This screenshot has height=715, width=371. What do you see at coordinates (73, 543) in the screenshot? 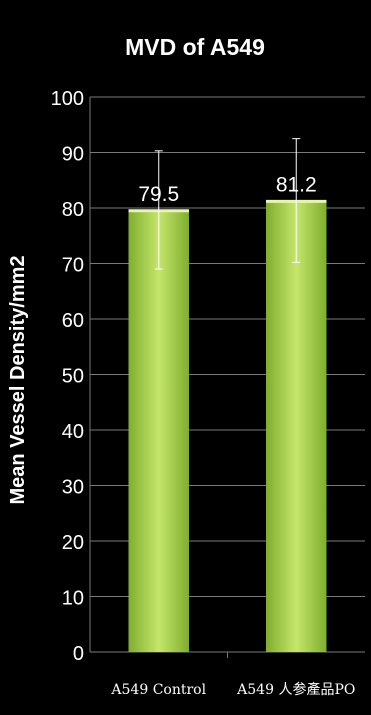
I see `y-tick-label: 20` at bounding box center [73, 543].